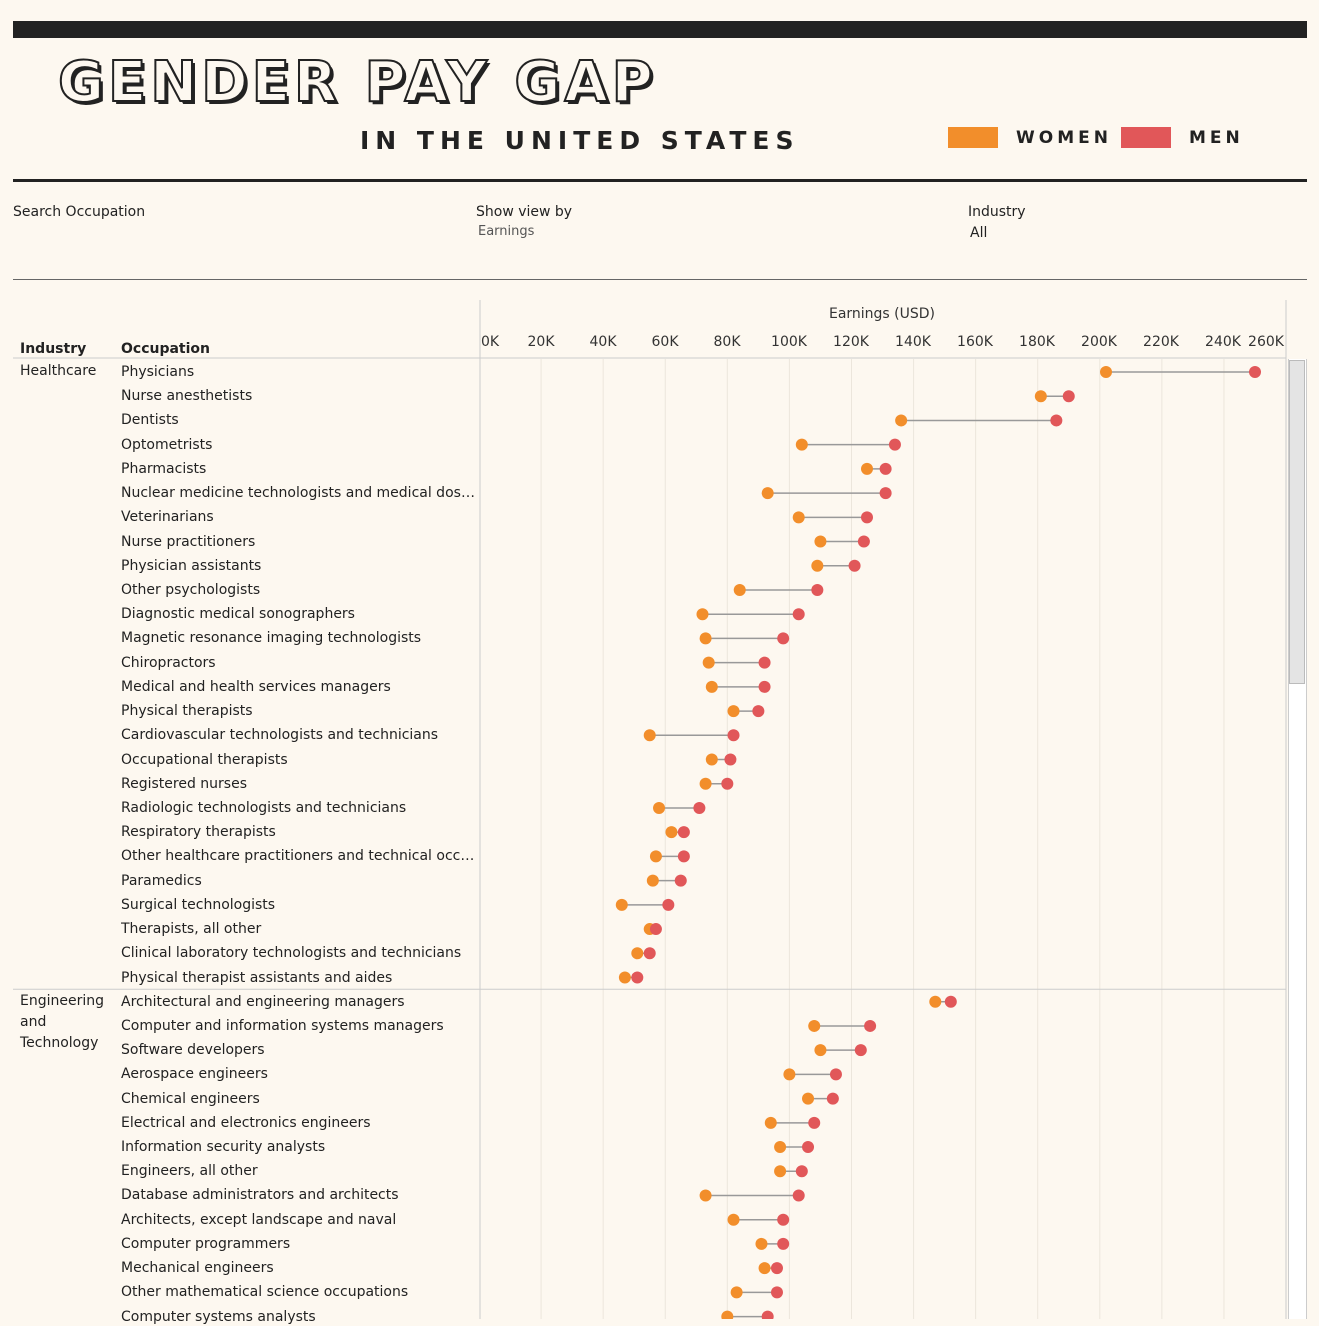 This screenshot has height=1326, width=1319. I want to click on occupation-column-header: Occupation, so click(166, 349).